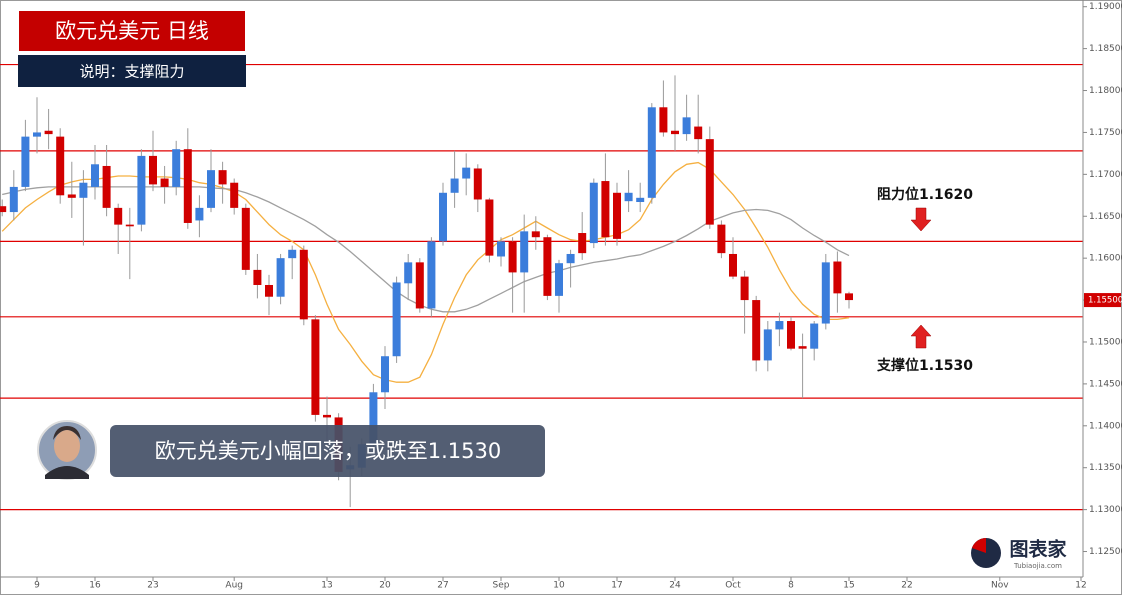  Describe the element at coordinates (234, 586) in the screenshot. I see `x-tick-label: Aug` at that location.